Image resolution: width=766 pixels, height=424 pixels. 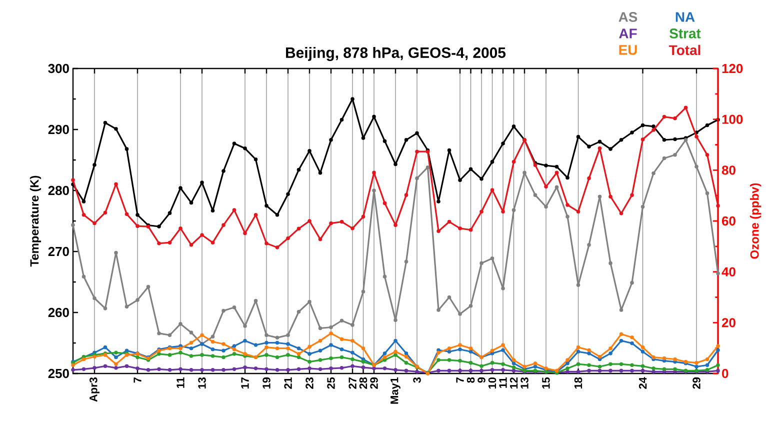 I want to click on x-tick-label: 10, so click(x=492, y=383).